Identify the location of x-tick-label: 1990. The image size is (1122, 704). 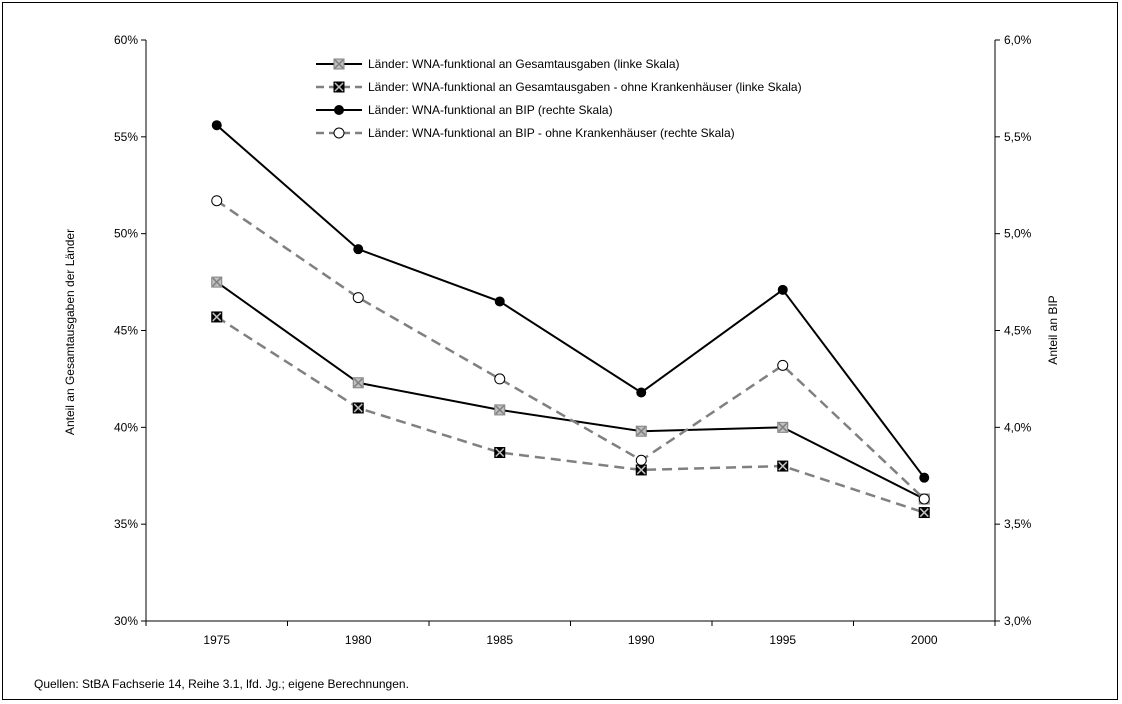
(641, 640).